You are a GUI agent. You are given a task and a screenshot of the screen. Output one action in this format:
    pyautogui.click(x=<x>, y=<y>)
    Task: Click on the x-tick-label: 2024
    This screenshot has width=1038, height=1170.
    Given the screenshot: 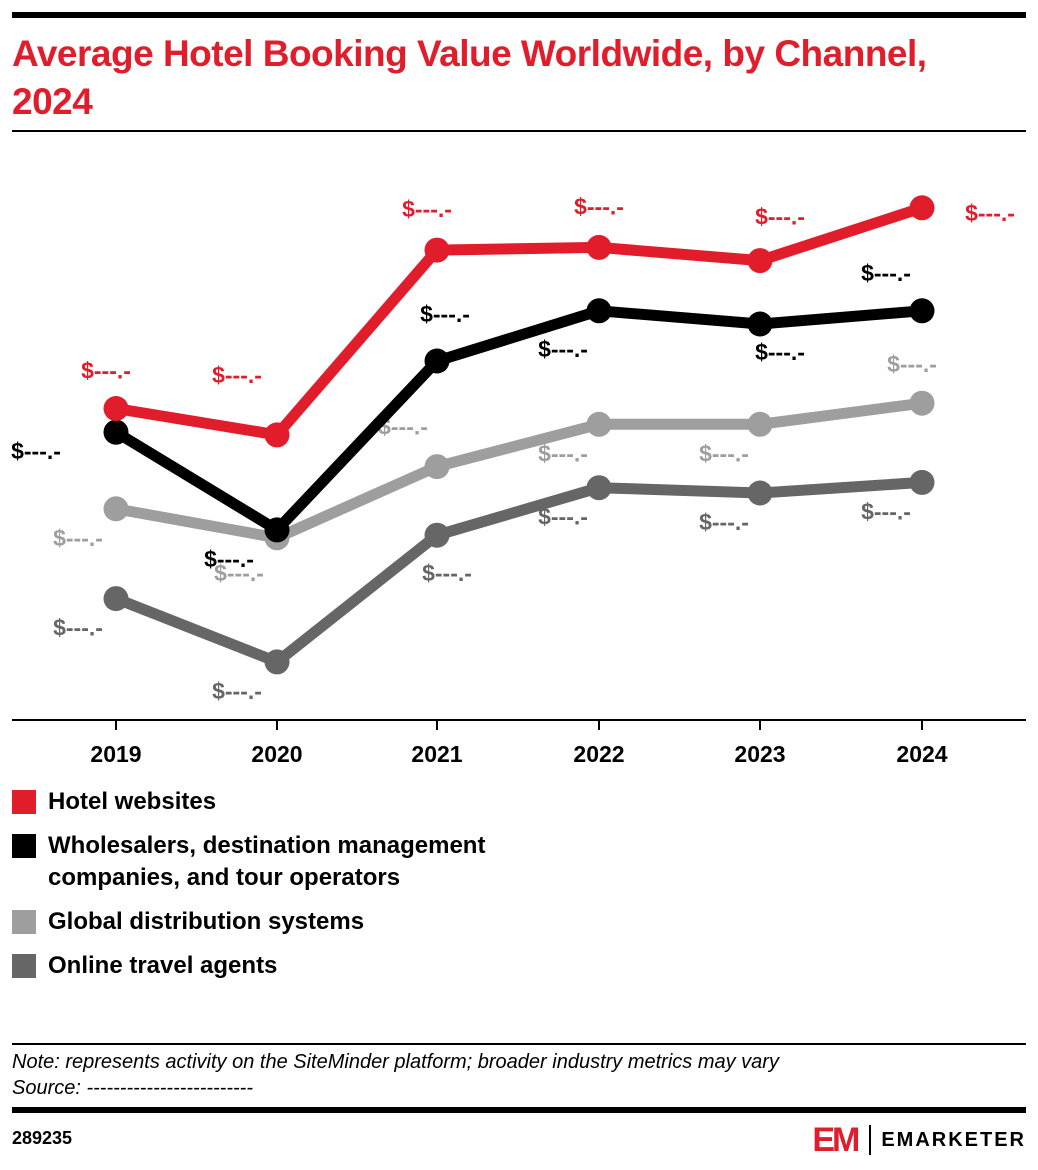 What is the action you would take?
    pyautogui.click(x=921, y=754)
    